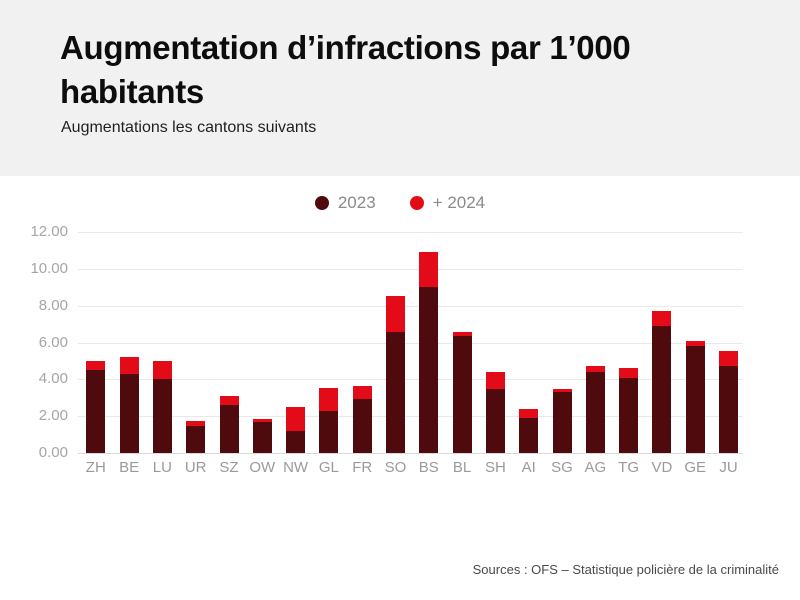 This screenshot has width=800, height=600. Describe the element at coordinates (629, 467) in the screenshot. I see `x-axis-label-TG: TG` at that location.